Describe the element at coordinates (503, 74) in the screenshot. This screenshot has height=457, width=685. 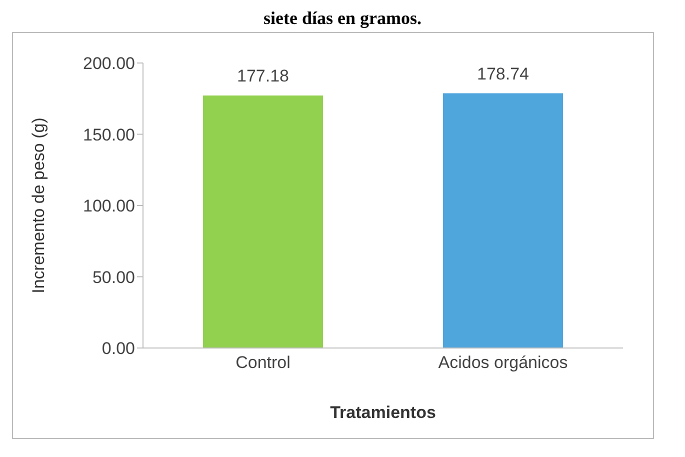
I see `data-label: 178.74` at that location.